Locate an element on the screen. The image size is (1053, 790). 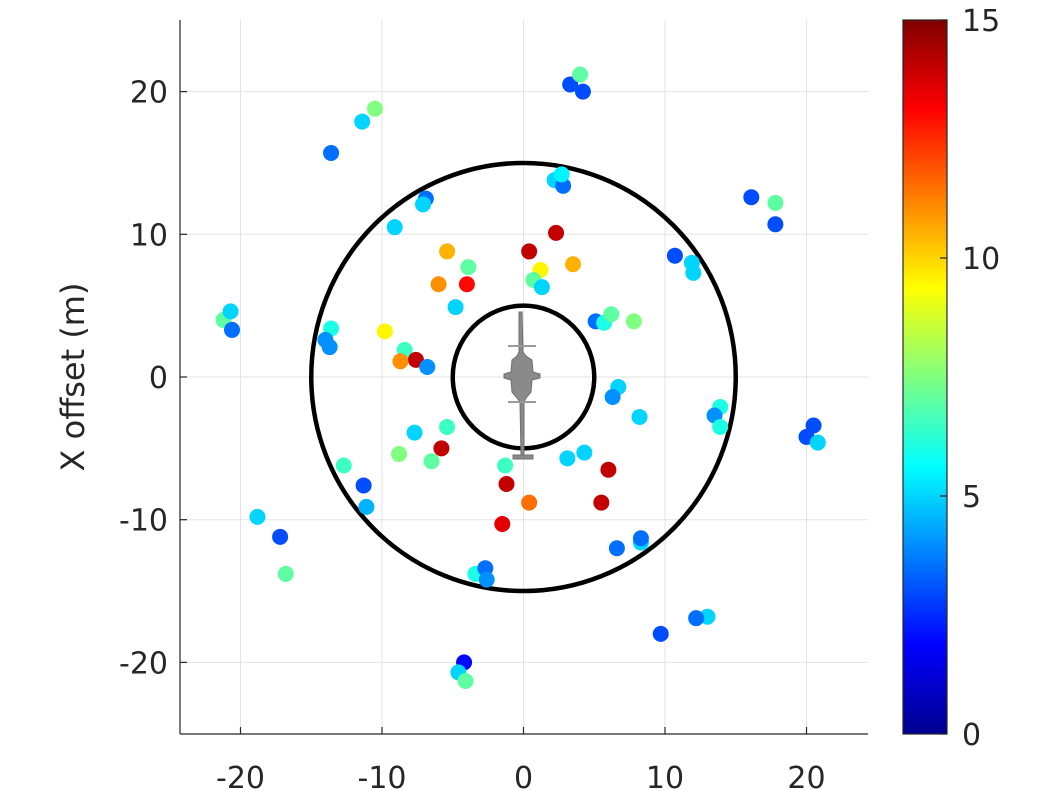
colorbar-tick-label: 15 is located at coordinates (981, 21).